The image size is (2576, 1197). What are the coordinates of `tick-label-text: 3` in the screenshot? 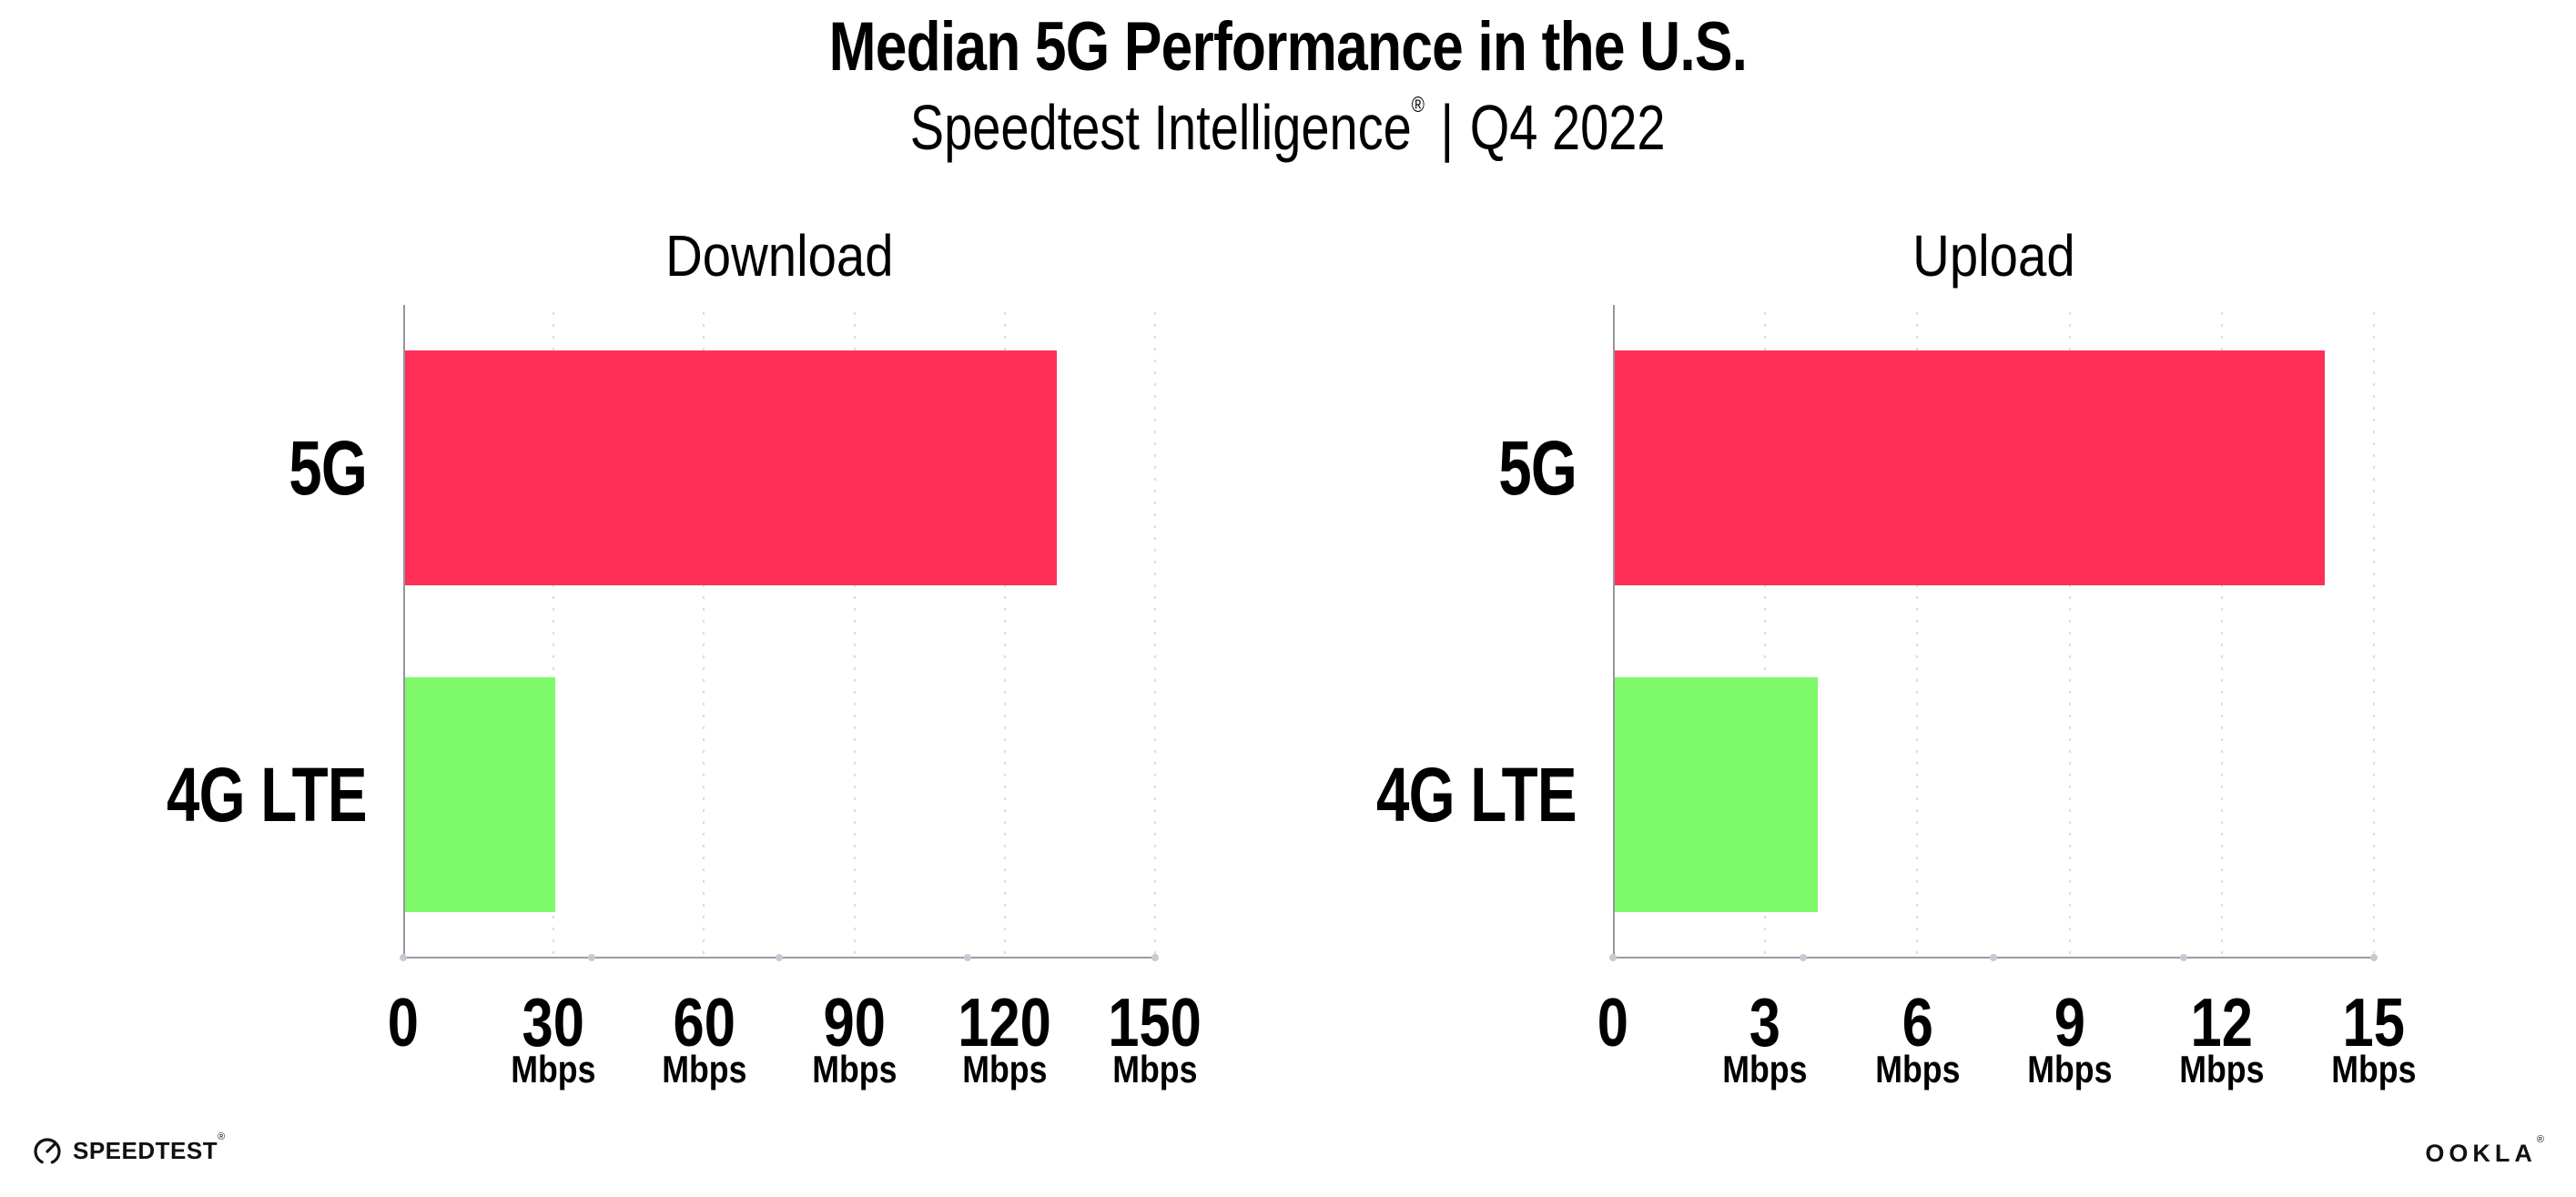 It's located at (1765, 1022).